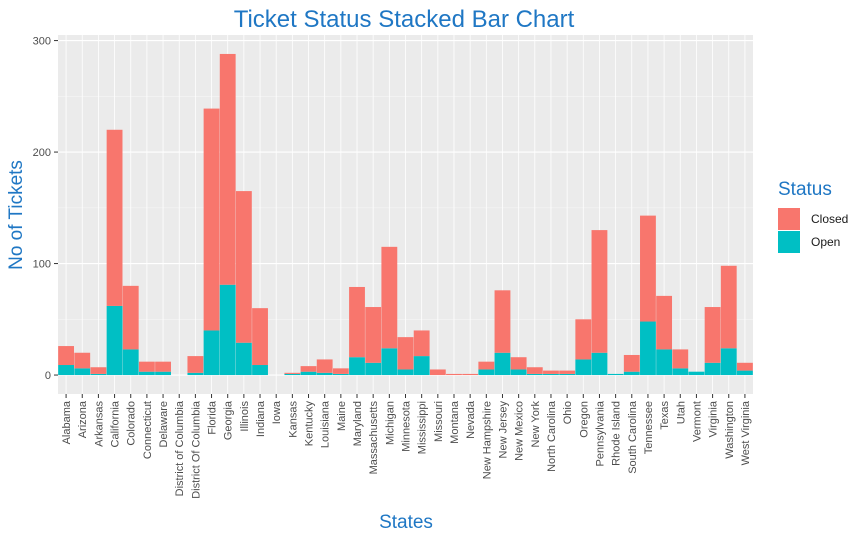  Describe the element at coordinates (326, 424) in the screenshot. I see `x-tick-label: Louisiana` at that location.